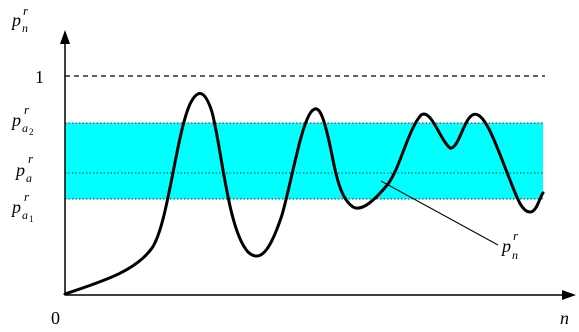 The image size is (579, 332). I want to click on curve-label-leader, so click(439, 213).